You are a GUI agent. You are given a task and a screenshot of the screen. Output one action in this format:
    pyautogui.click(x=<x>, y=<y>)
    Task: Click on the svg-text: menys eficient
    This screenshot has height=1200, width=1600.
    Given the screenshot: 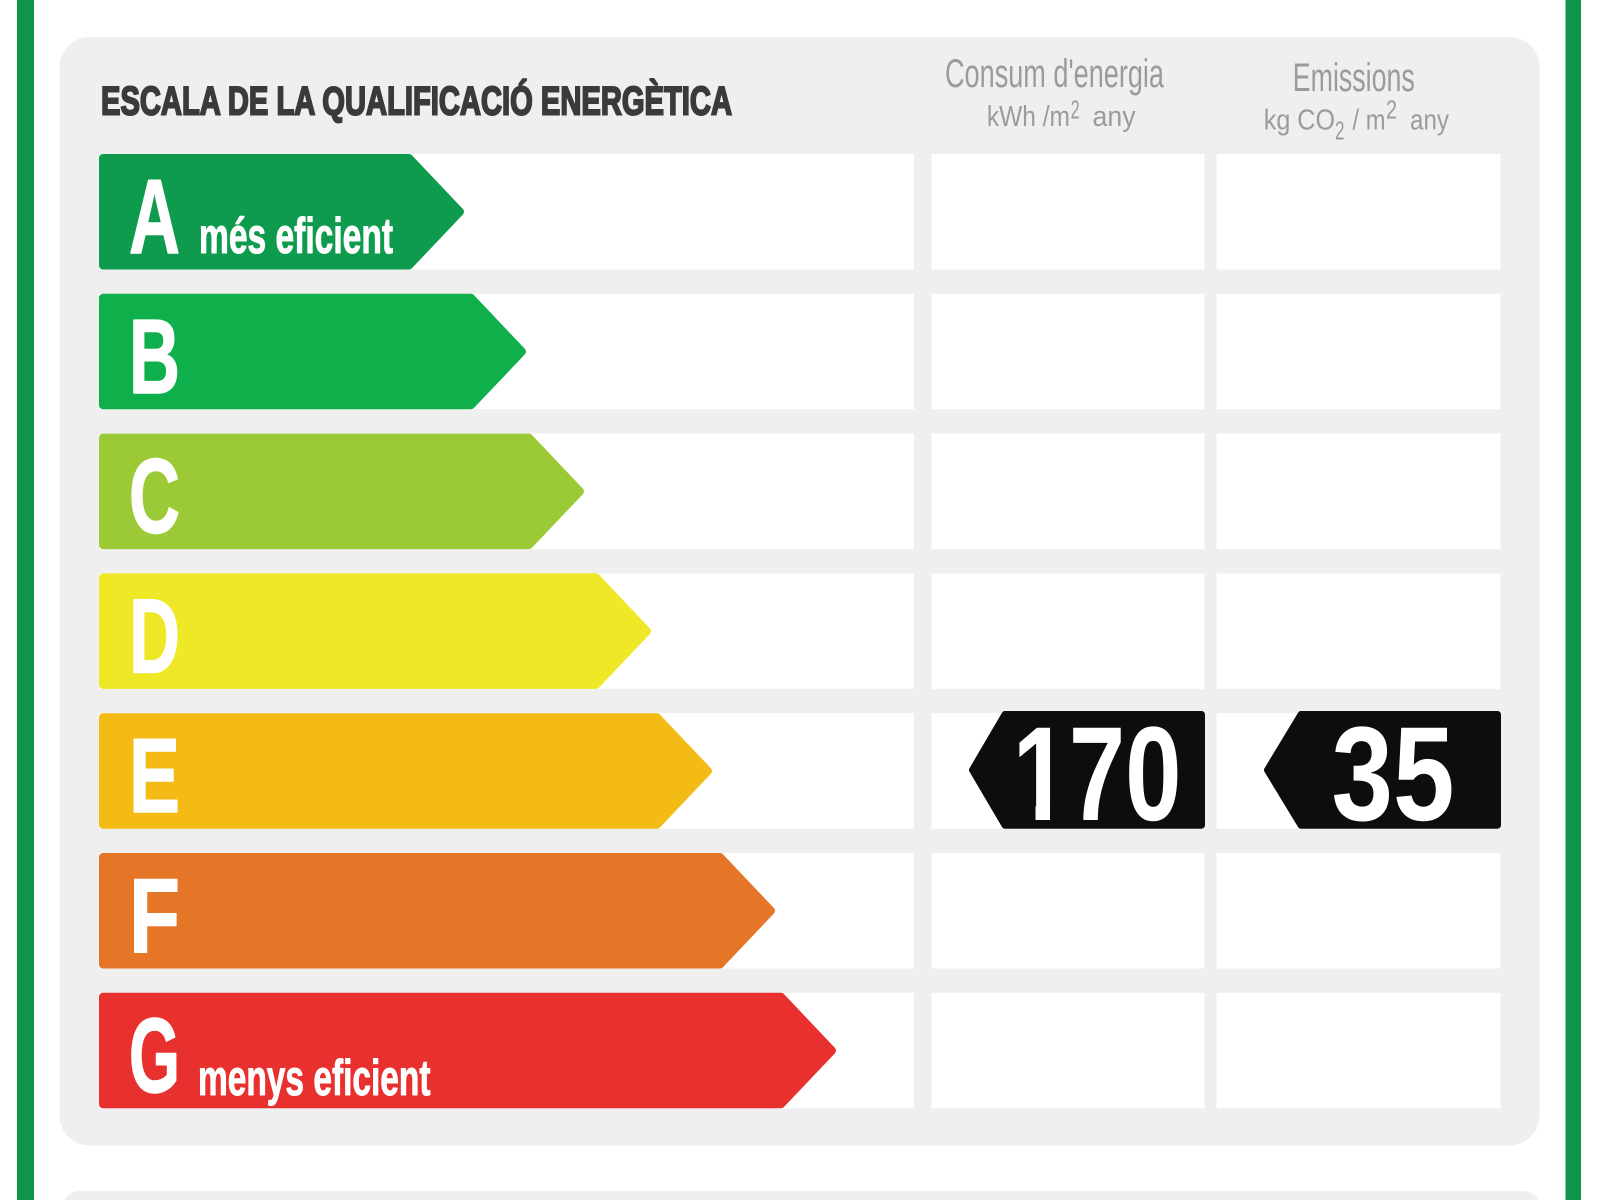 What is the action you would take?
    pyautogui.click(x=314, y=1078)
    